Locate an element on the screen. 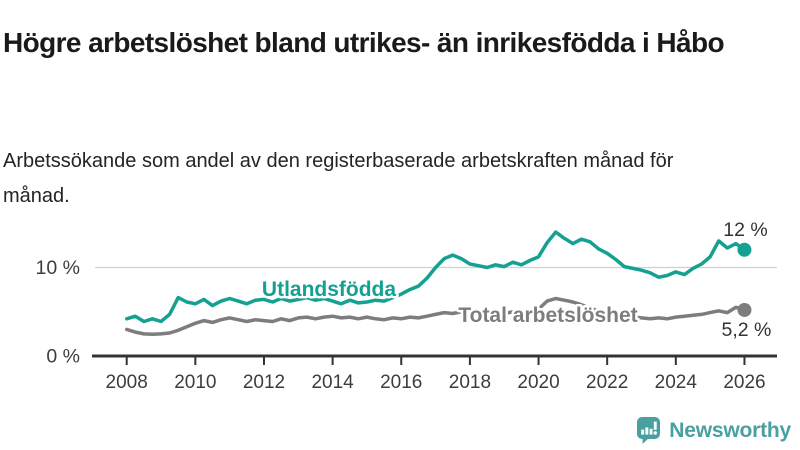 Image resolution: width=800 pixels, height=450 pixels. y-axis-label-10: 10 % is located at coordinates (58, 268).